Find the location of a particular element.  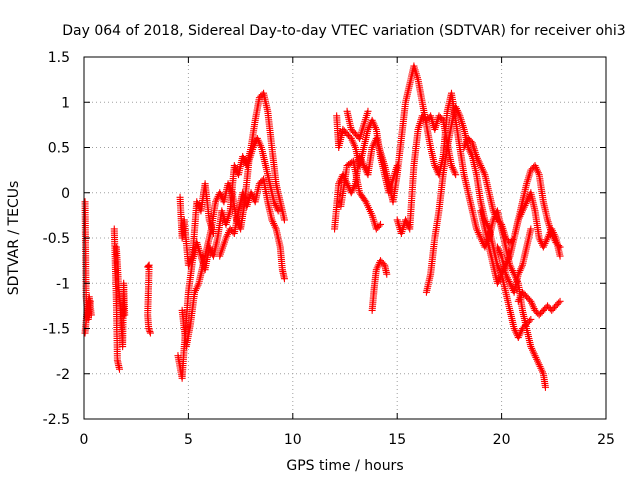

y-tick-label: -1.5 is located at coordinates (56, 330).